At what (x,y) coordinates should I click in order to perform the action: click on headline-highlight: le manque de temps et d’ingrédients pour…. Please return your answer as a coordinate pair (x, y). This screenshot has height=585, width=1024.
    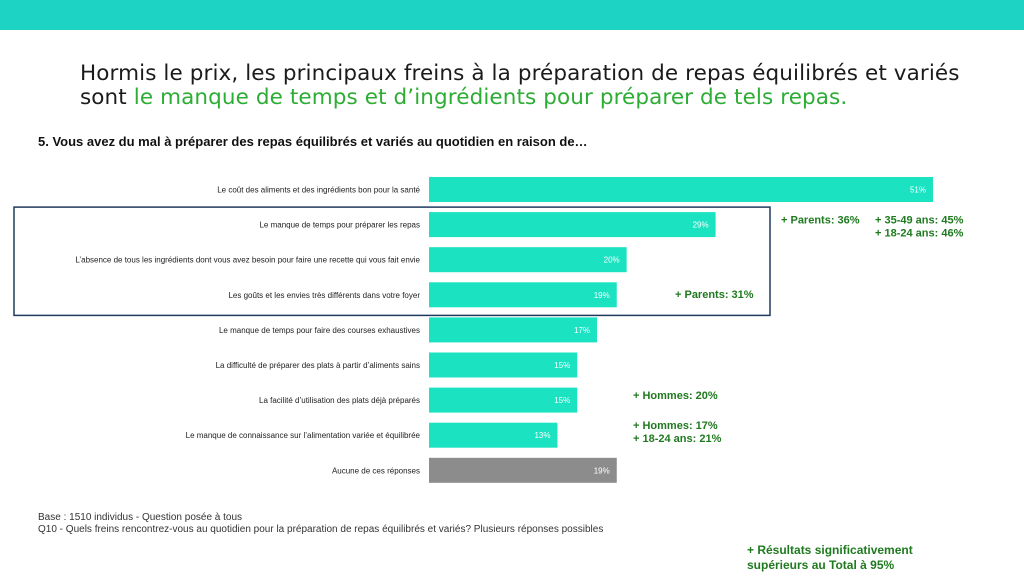
    Looking at the image, I should click on (490, 97).